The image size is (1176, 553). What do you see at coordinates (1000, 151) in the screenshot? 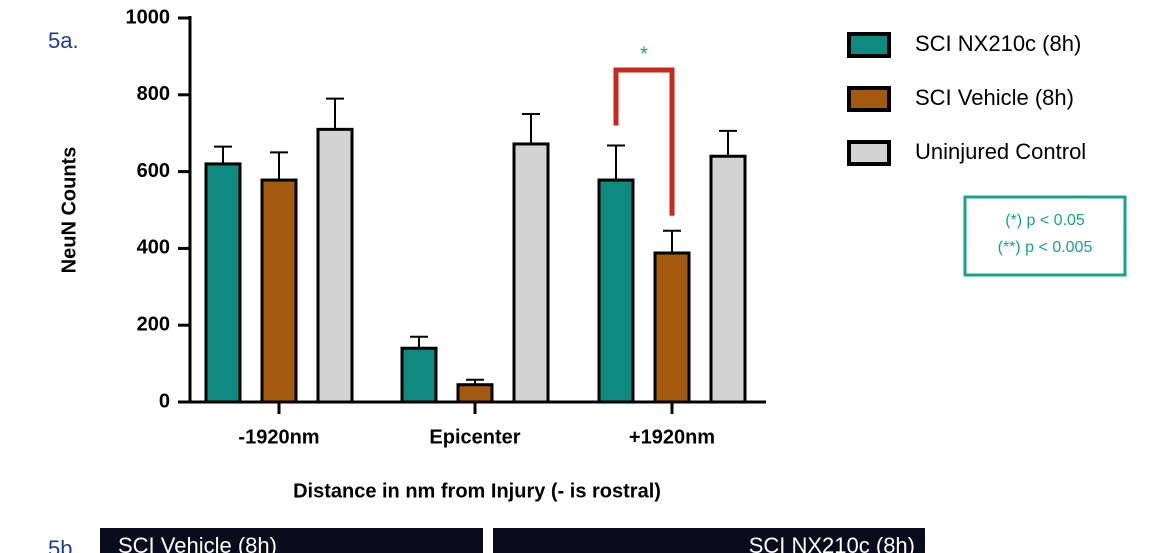
I see `legend-label: Uninjured Control` at bounding box center [1000, 151].